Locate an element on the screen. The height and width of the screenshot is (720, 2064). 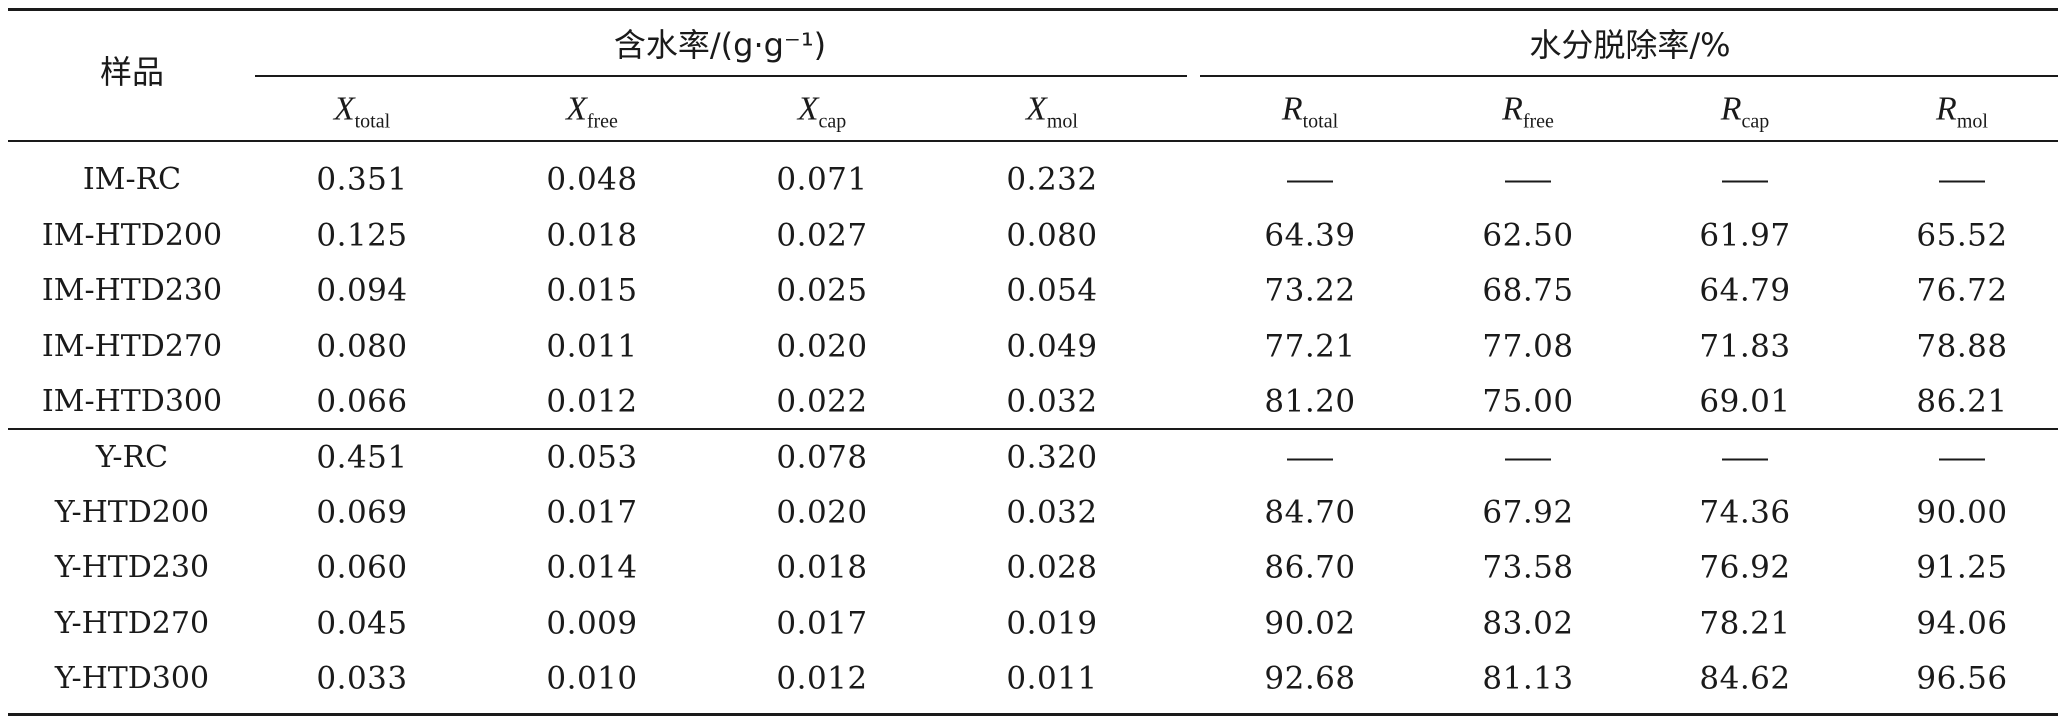
removal-group-header: 水分脱除率/% is located at coordinates (1630, 45).